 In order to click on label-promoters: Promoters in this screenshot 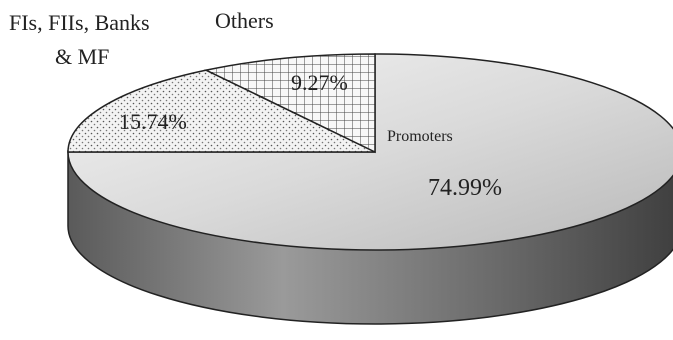, I will do `click(420, 136)`.